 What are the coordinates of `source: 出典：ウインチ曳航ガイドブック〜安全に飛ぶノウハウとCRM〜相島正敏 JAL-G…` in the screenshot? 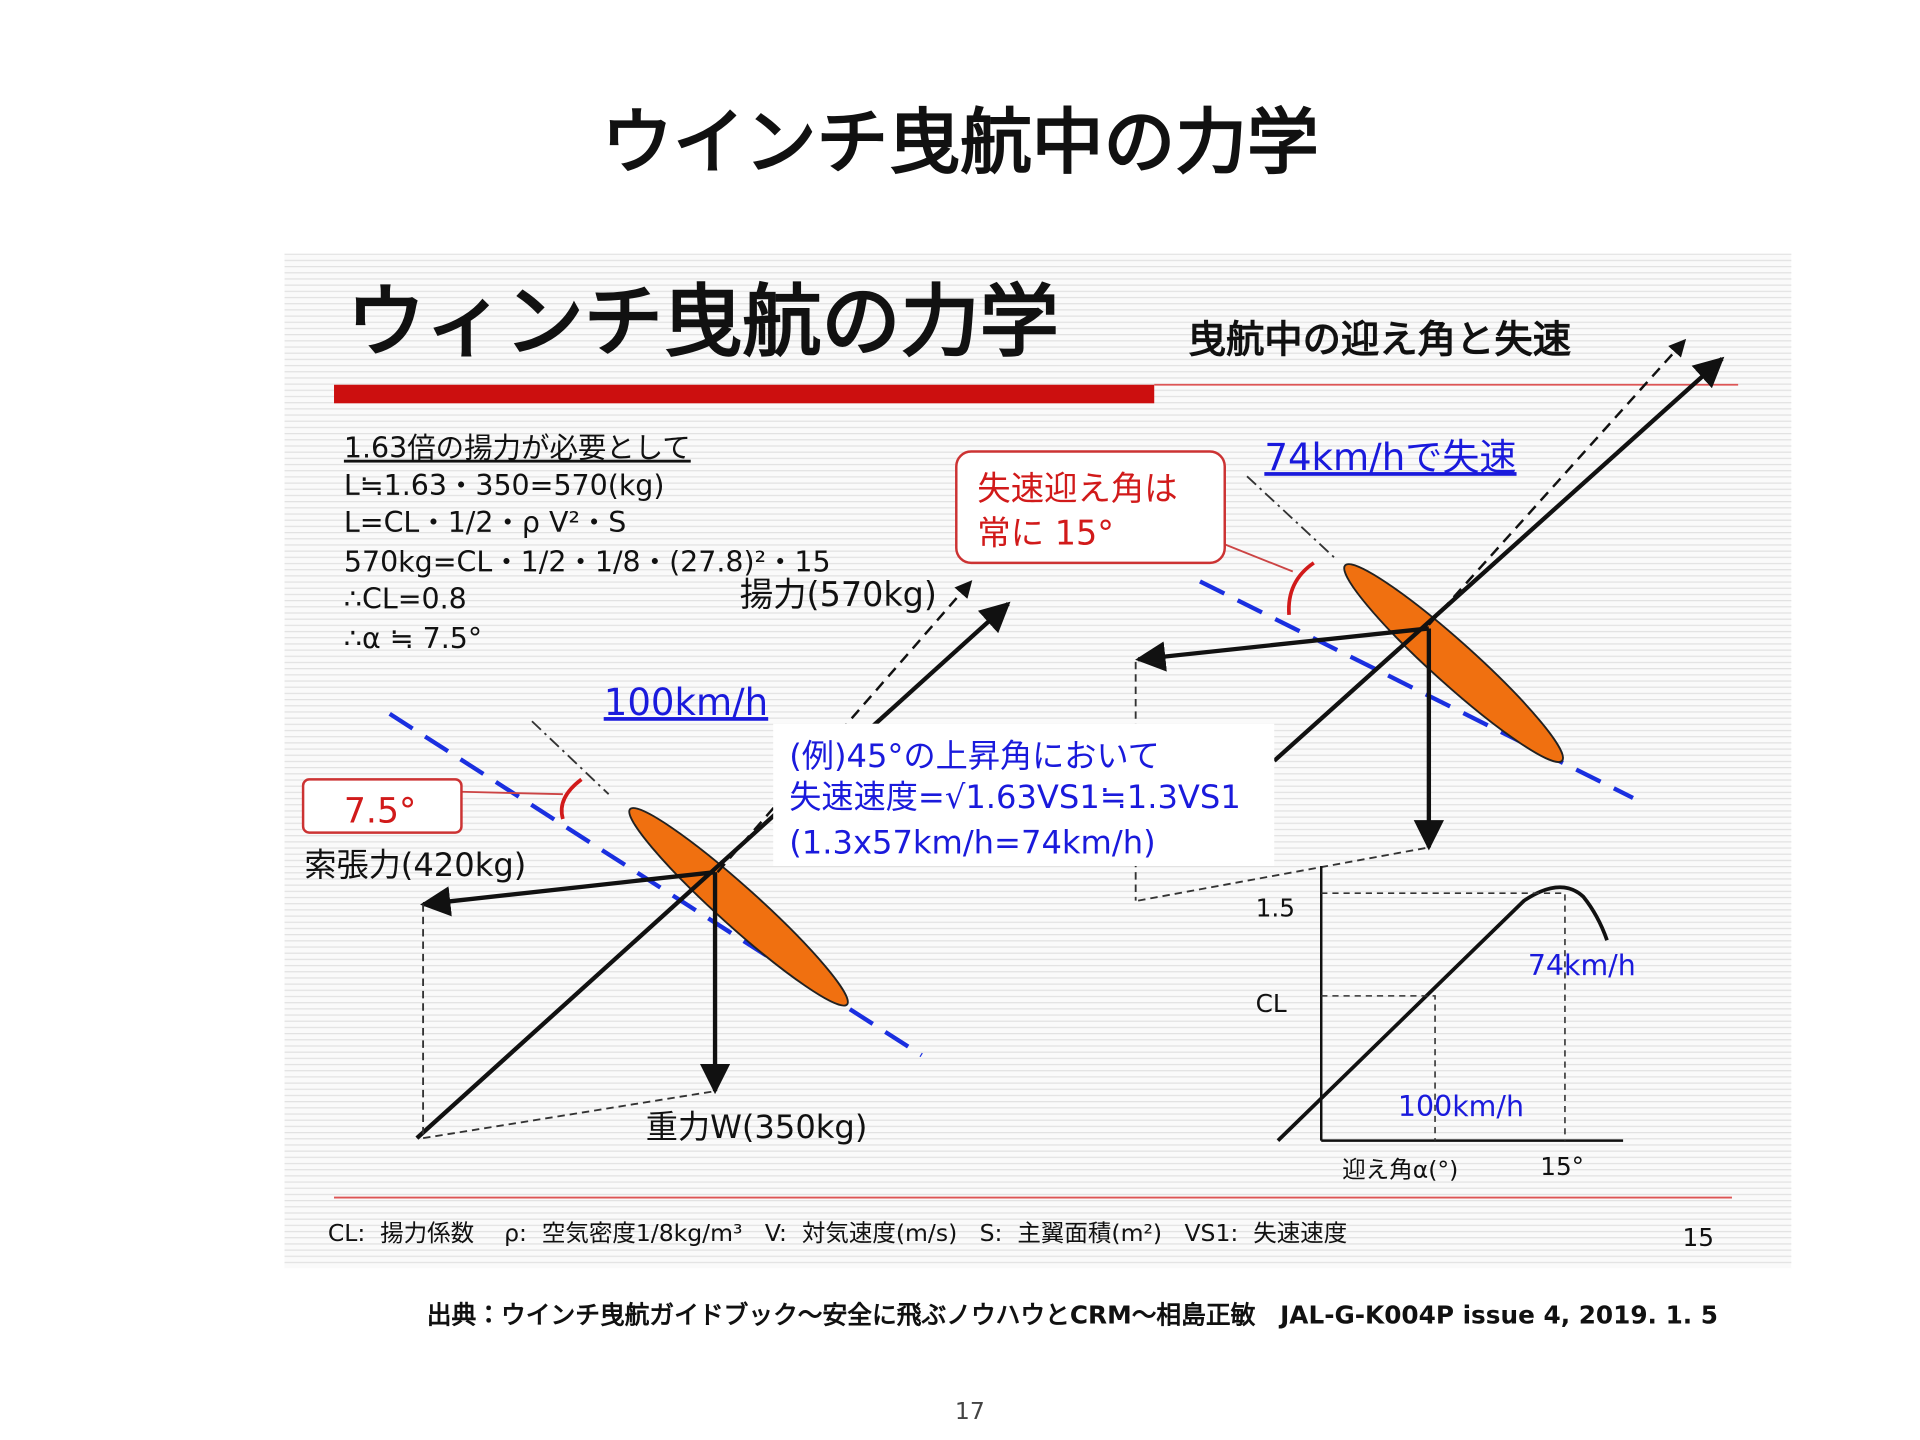 It's located at (1072, 1315).